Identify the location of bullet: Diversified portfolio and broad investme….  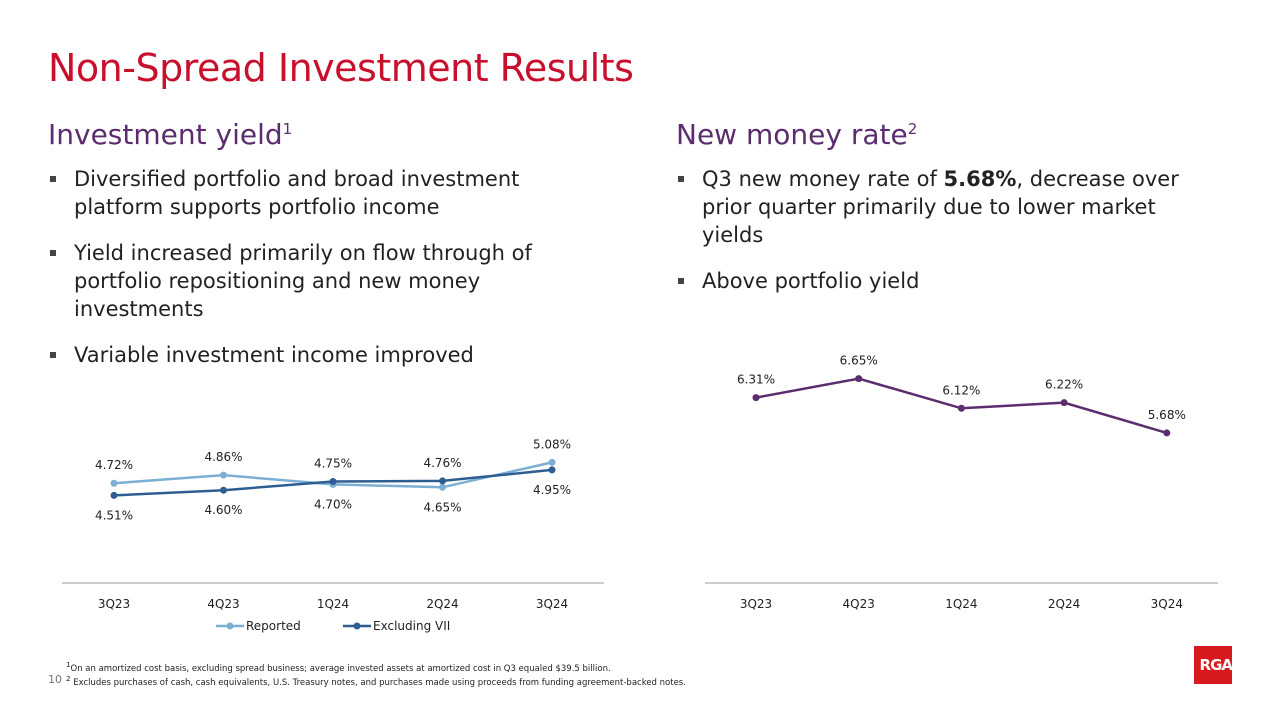
(328, 193).